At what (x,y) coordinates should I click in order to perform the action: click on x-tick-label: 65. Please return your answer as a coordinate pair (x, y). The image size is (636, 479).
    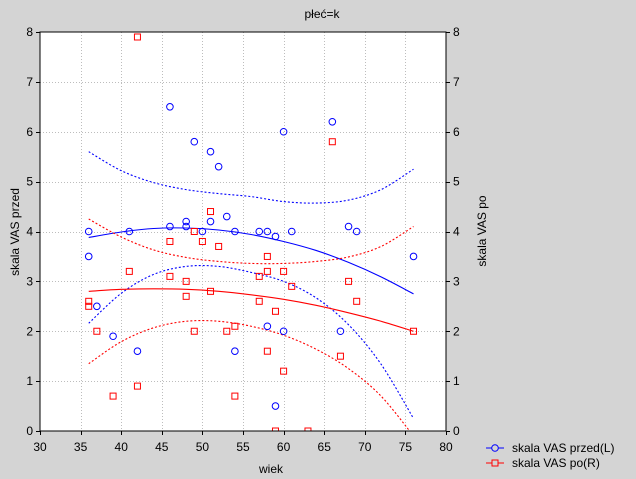
    Looking at the image, I should click on (325, 447).